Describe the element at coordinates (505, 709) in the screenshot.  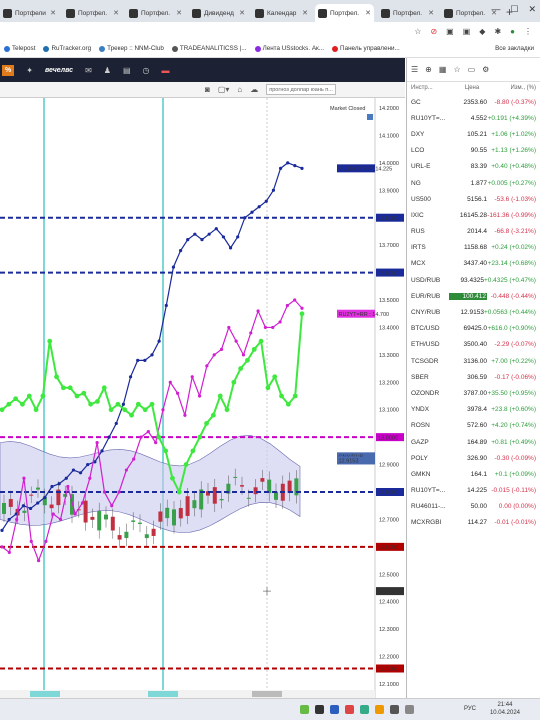
I see `clock: 21:44 10.04.2024` at that location.